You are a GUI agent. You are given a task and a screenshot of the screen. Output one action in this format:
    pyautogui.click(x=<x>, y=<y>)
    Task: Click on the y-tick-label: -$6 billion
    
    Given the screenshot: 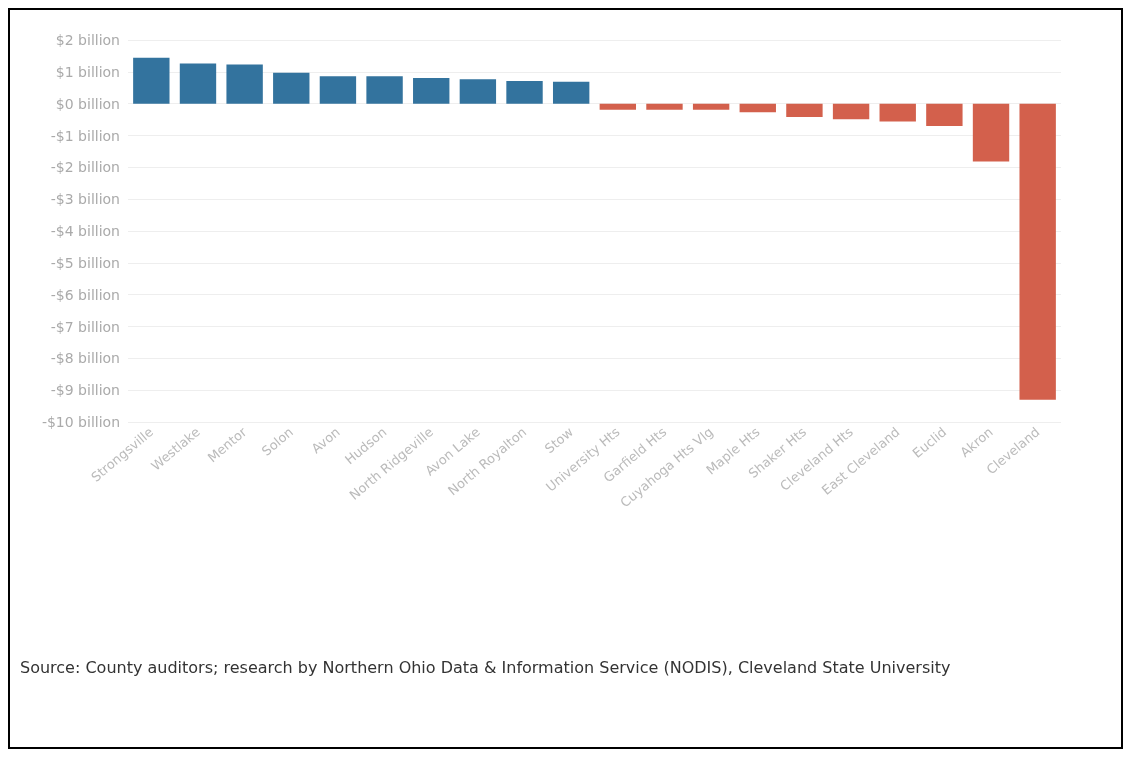 What is the action you would take?
    pyautogui.click(x=85, y=294)
    